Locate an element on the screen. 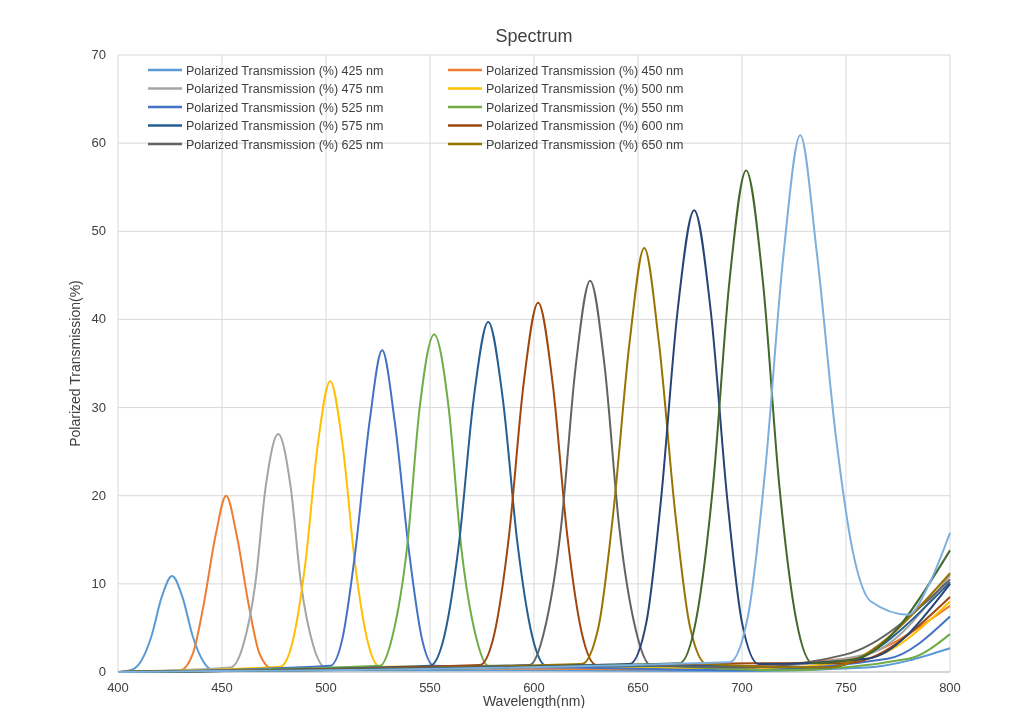 Image resolution: width=1021 pixels, height=713 pixels. legend-label: Polarized Transmission (%) 425 nm is located at coordinates (285, 70).